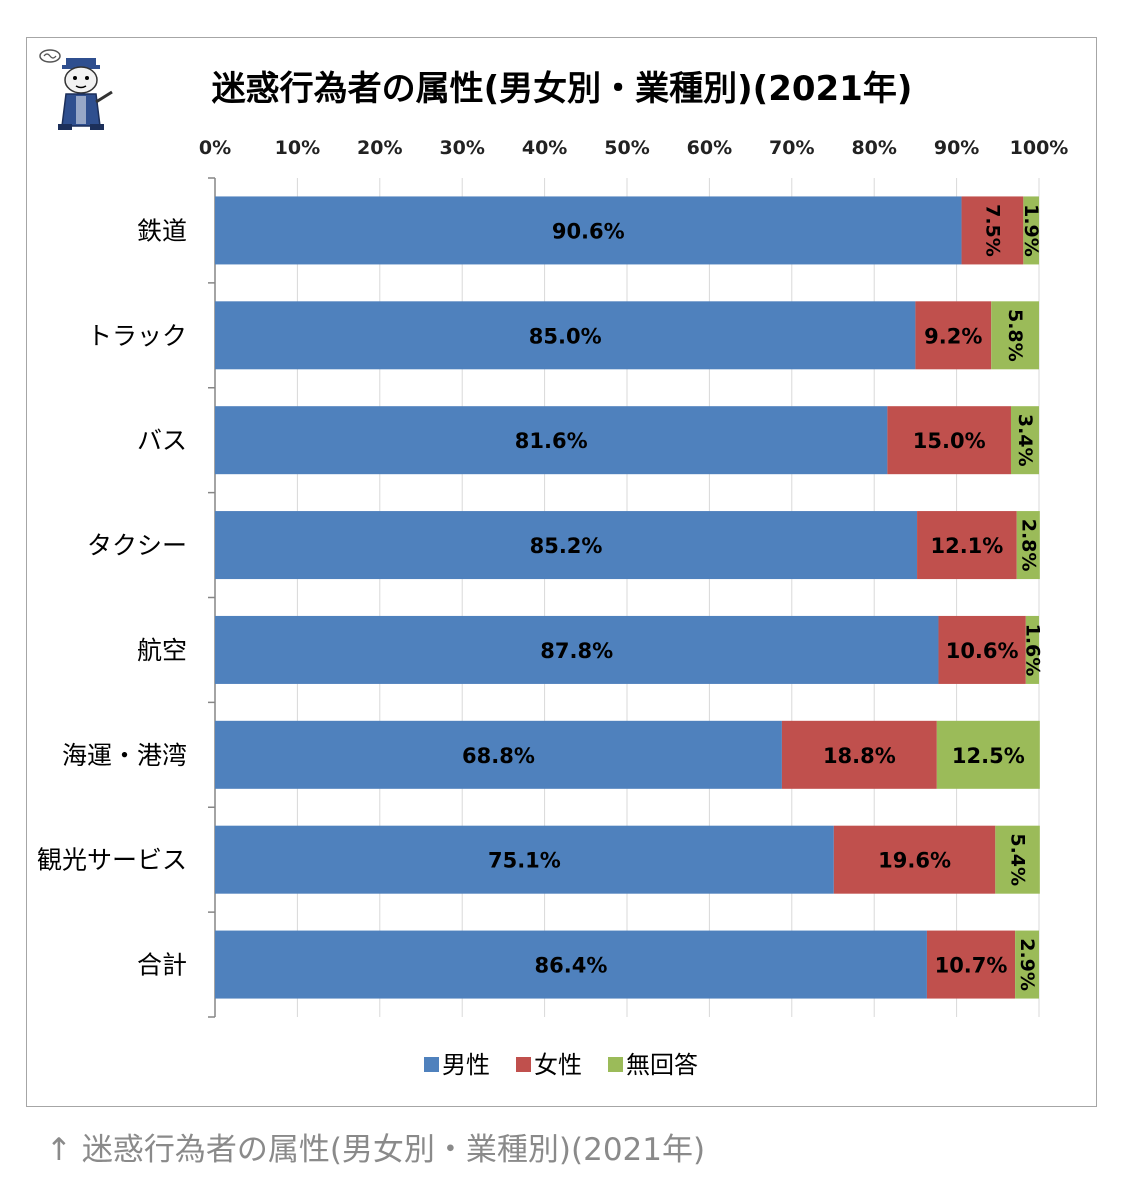 Image resolution: width=1125 pixels, height=1192 pixels. What do you see at coordinates (162, 440) in the screenshot?
I see `category-label: バス` at bounding box center [162, 440].